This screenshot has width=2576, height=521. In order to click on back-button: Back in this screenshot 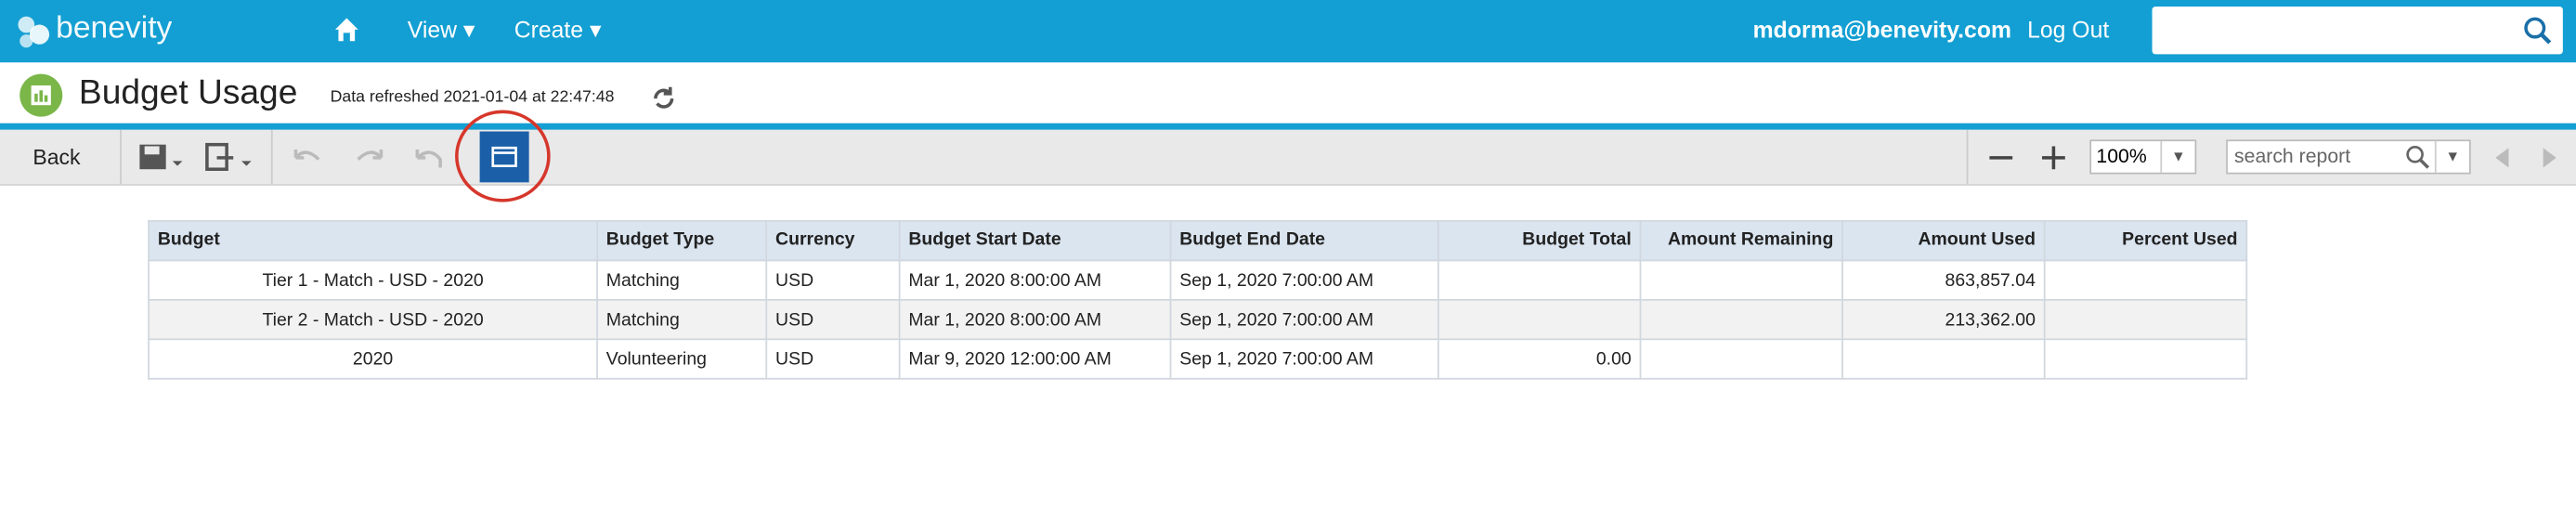, I will do `click(57, 157)`.